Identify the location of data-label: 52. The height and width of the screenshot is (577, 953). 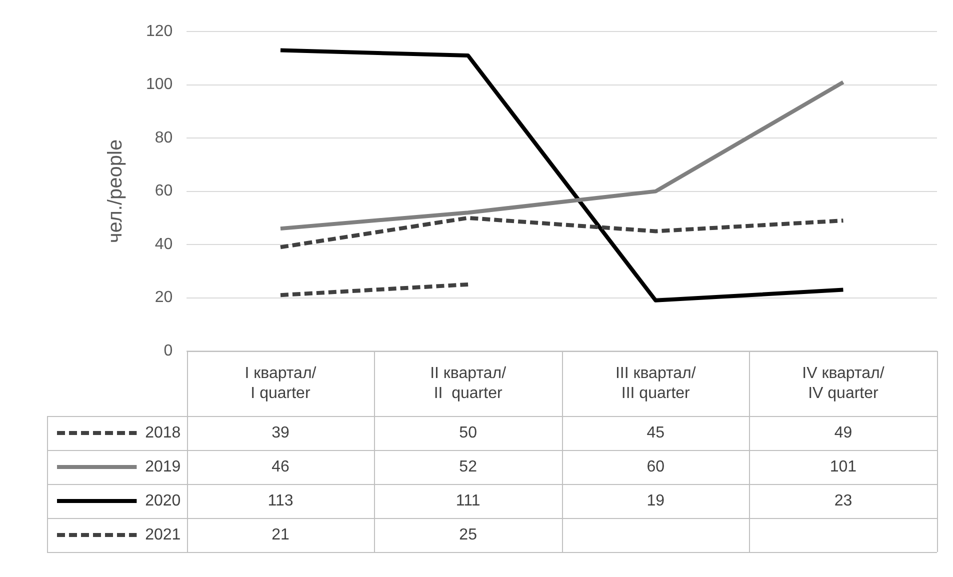
(468, 467).